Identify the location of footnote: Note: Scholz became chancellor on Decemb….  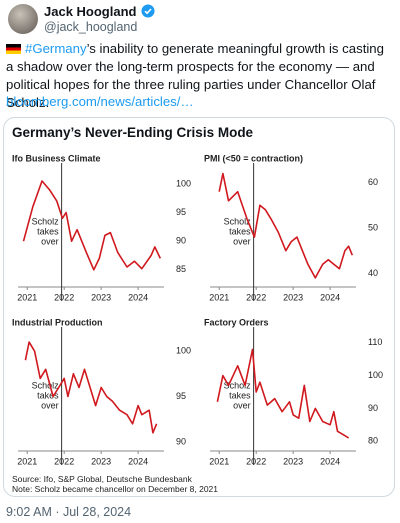
(115, 489).